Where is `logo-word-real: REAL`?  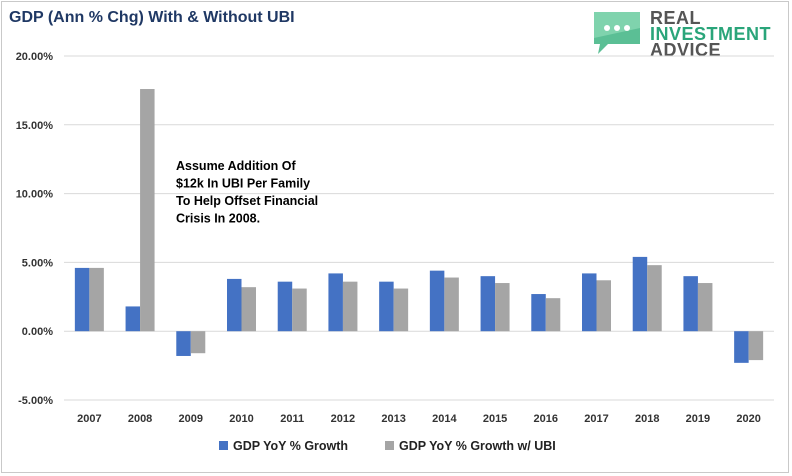 logo-word-real: REAL is located at coordinates (675, 18).